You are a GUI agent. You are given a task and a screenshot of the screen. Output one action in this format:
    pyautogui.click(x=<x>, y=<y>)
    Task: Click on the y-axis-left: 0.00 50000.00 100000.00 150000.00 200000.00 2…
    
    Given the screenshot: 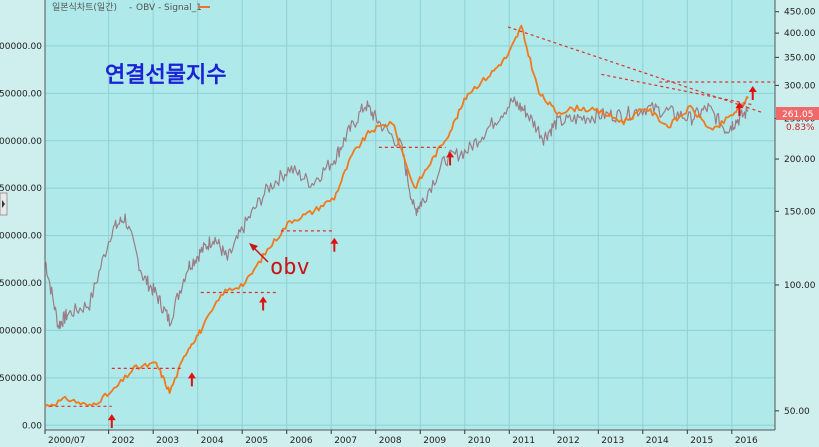 What is the action you would take?
    pyautogui.click(x=23, y=215)
    